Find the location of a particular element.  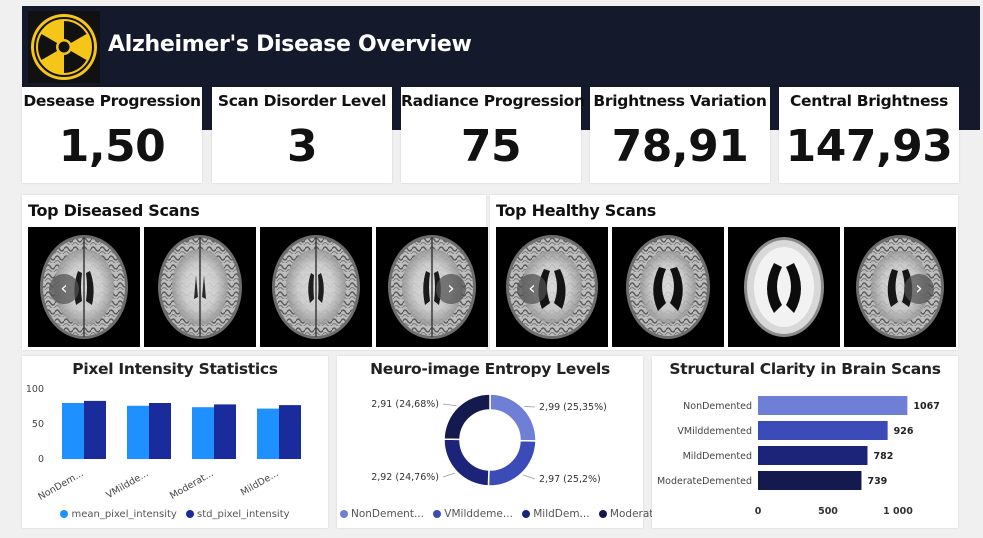

legend-label: std_pixel_intensity is located at coordinates (243, 514).